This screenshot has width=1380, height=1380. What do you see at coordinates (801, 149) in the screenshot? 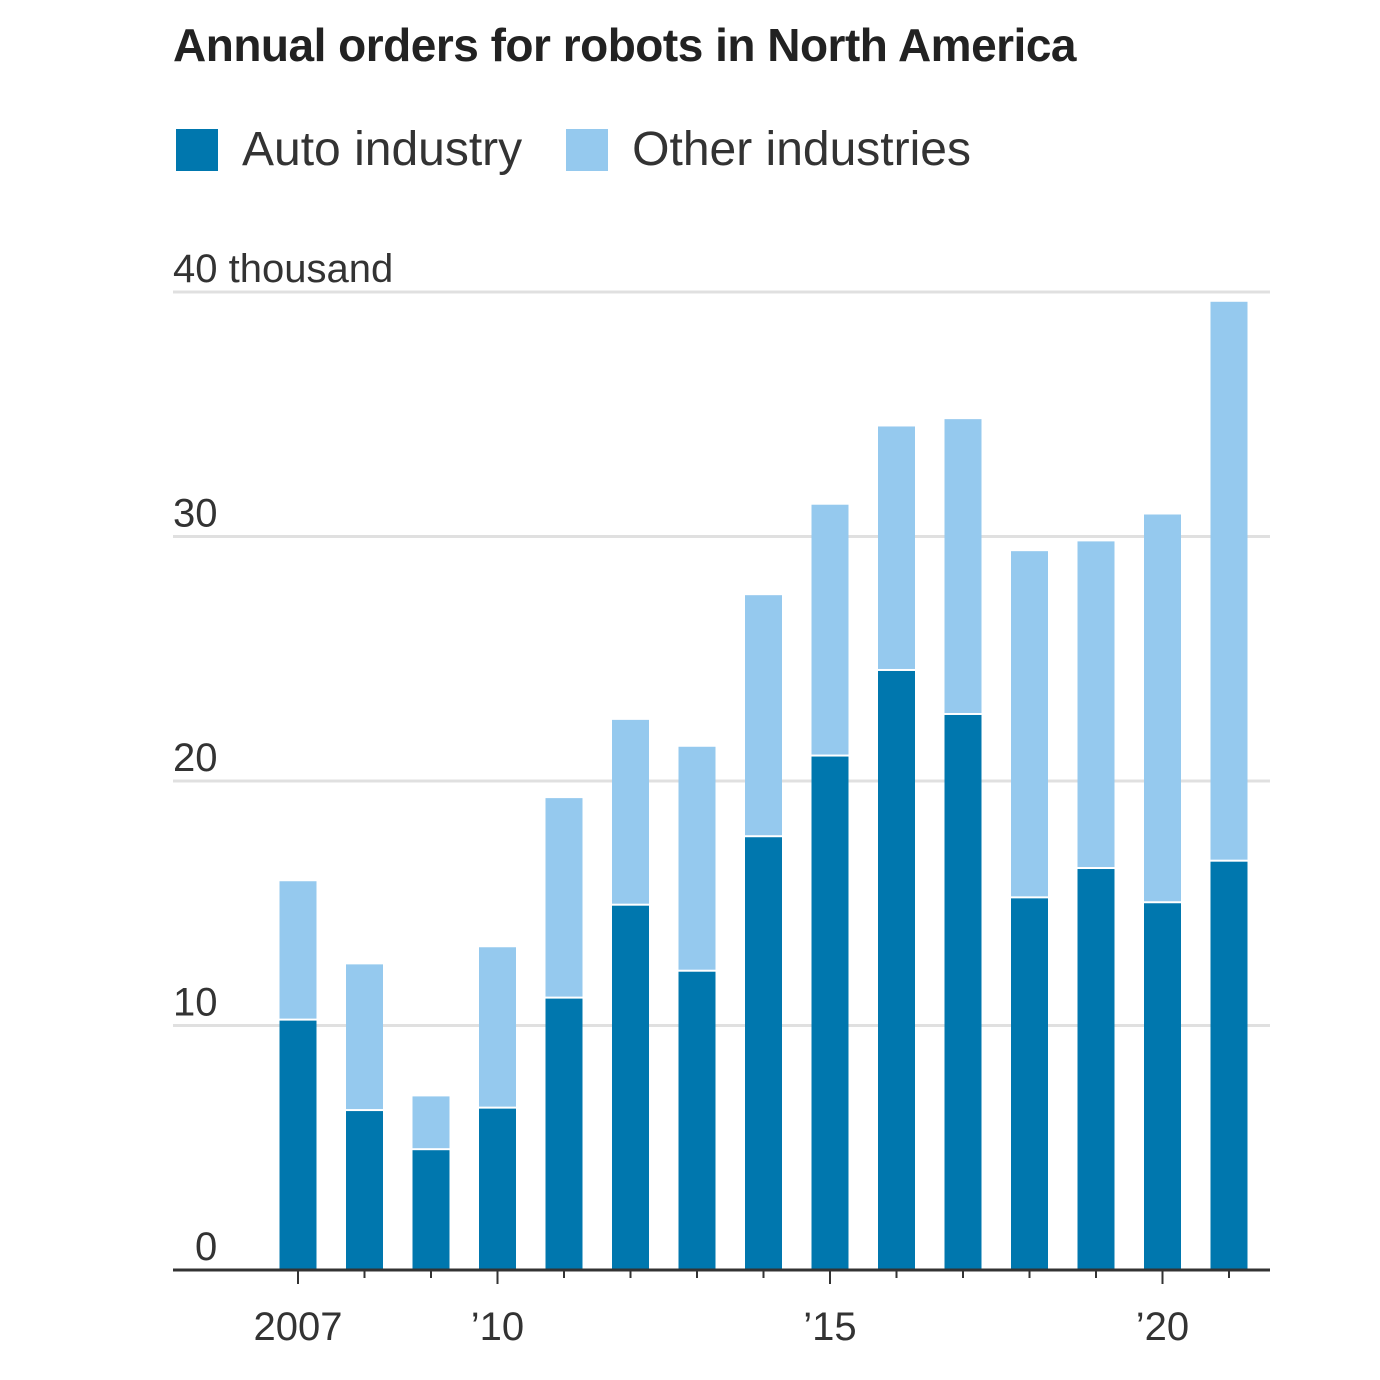
I see `legend-label-other: Other industries` at bounding box center [801, 149].